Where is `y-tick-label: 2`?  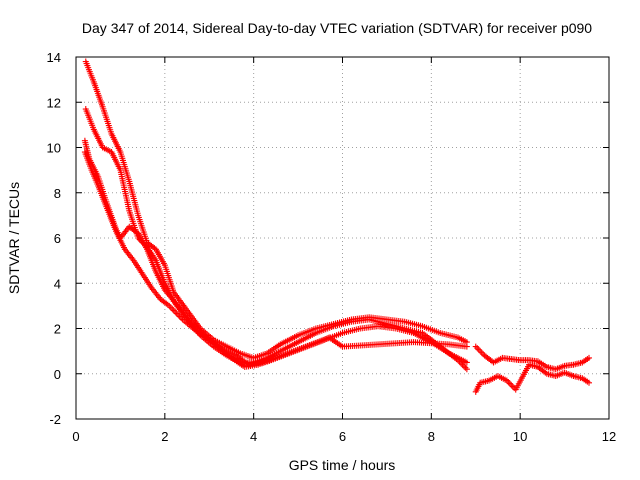
y-tick-label: 2 is located at coordinates (57, 329).